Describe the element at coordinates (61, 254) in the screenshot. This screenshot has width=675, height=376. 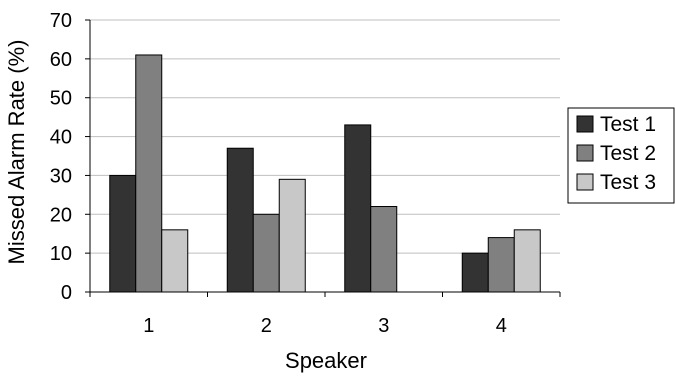
I see `y-tick-label: 10` at that location.